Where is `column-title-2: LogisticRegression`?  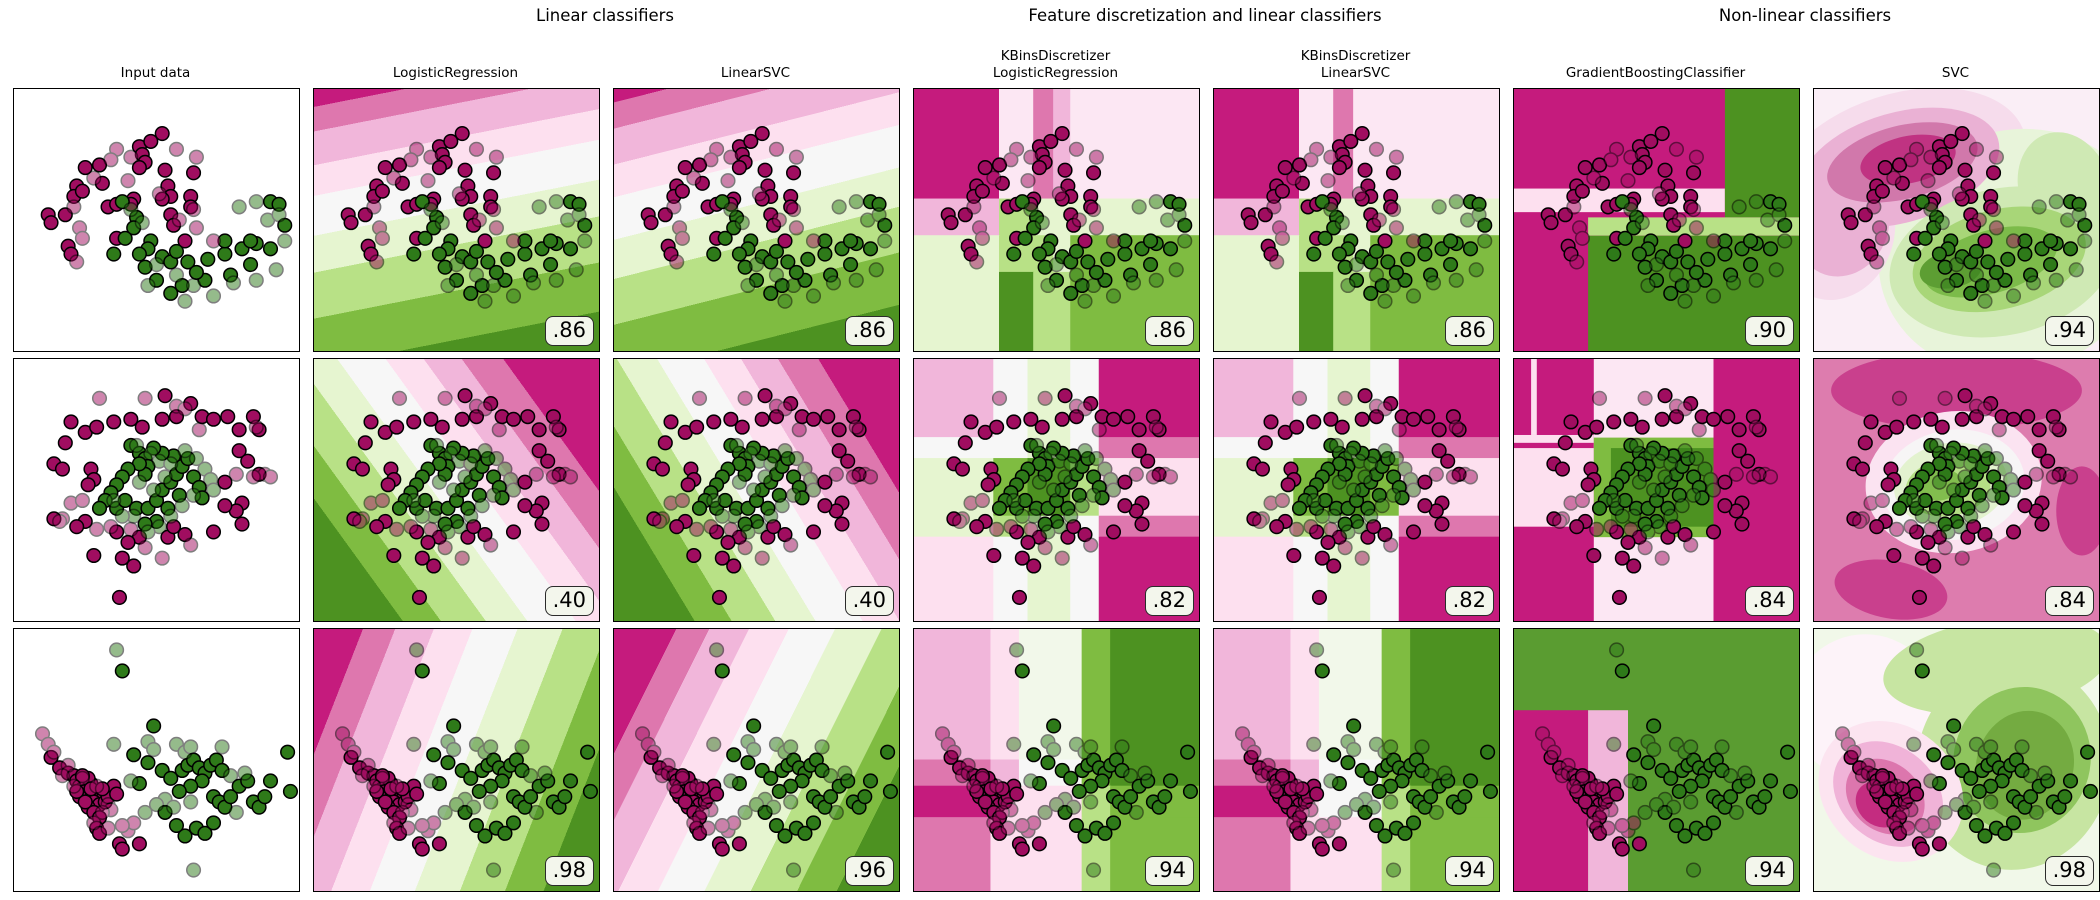 column-title-2: LogisticRegression is located at coordinates (455, 73).